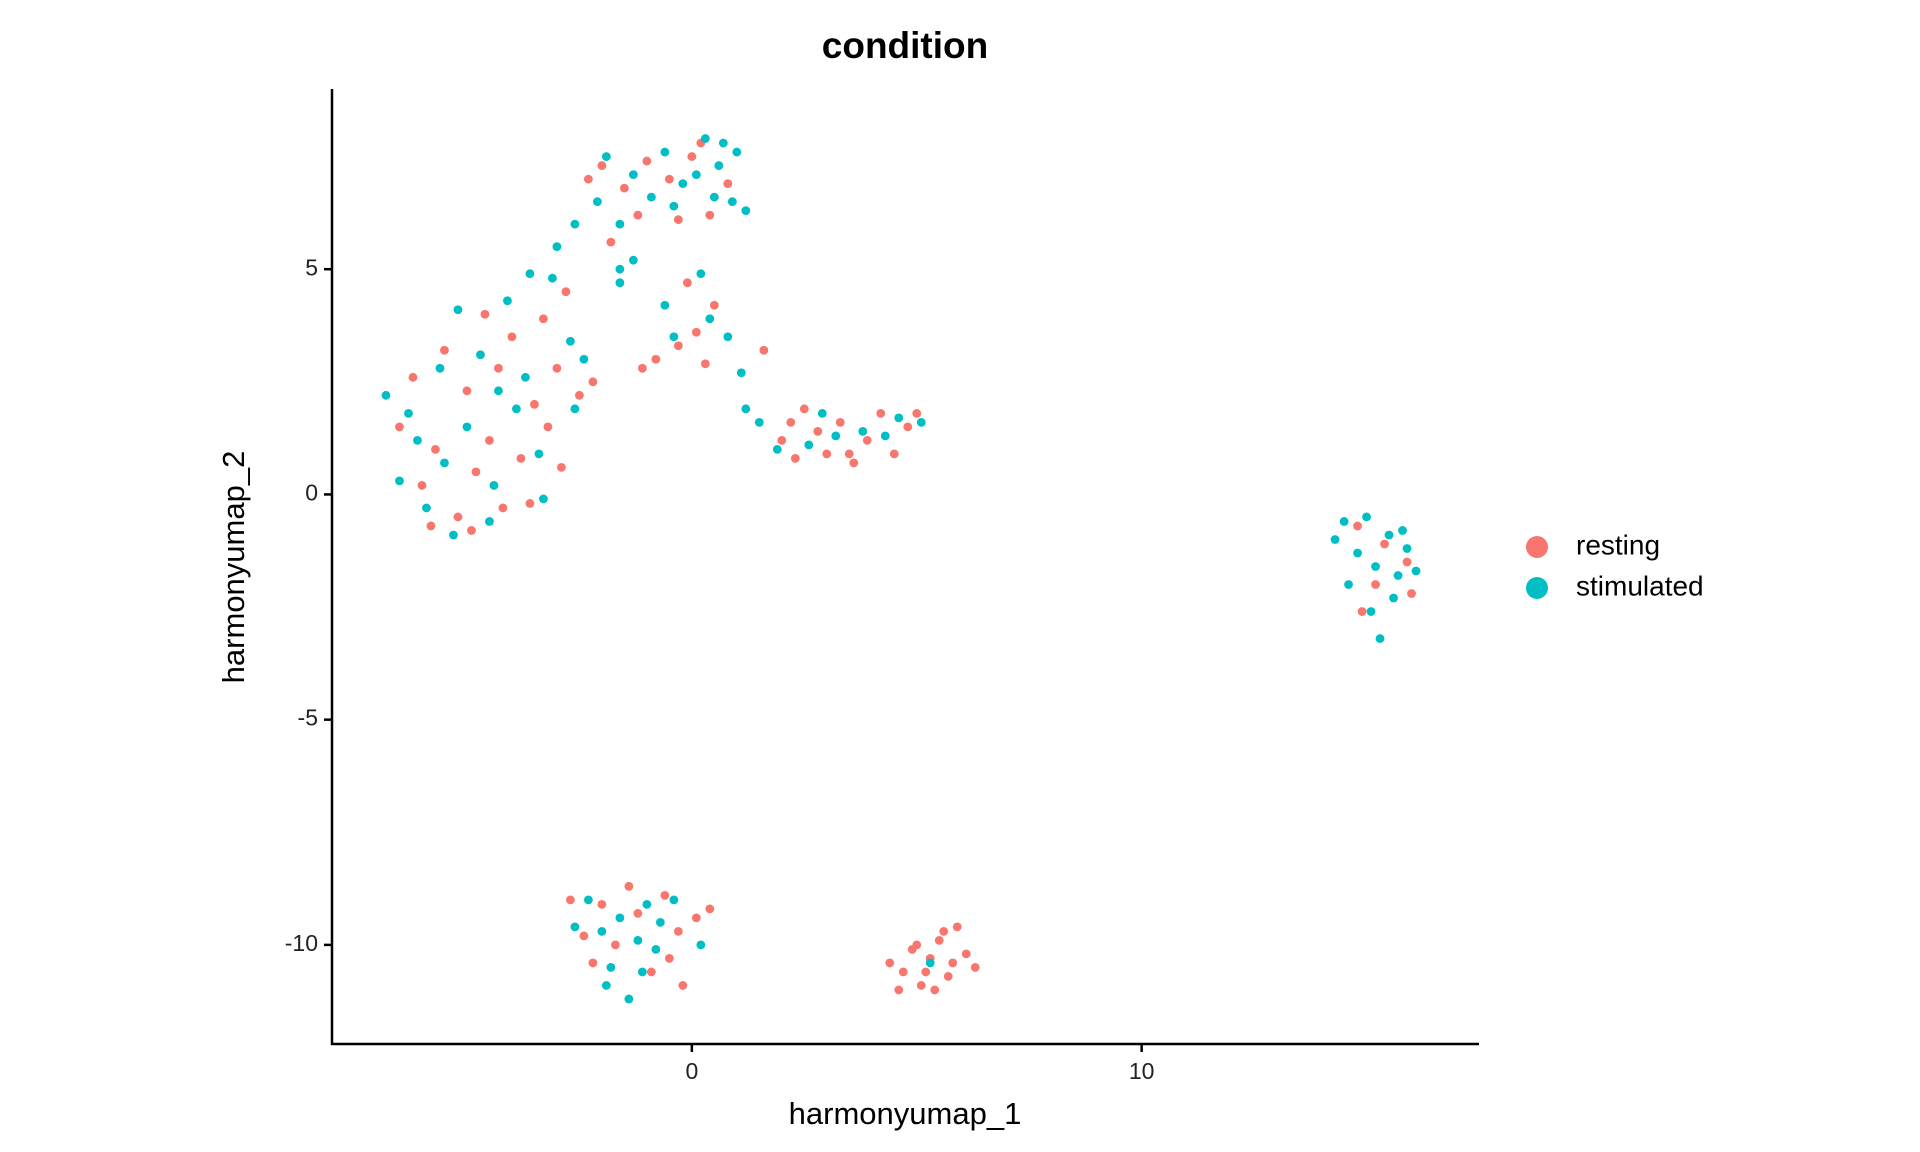 This screenshot has width=1920, height=1152. What do you see at coordinates (1618, 544) in the screenshot?
I see `legend-label: resting` at bounding box center [1618, 544].